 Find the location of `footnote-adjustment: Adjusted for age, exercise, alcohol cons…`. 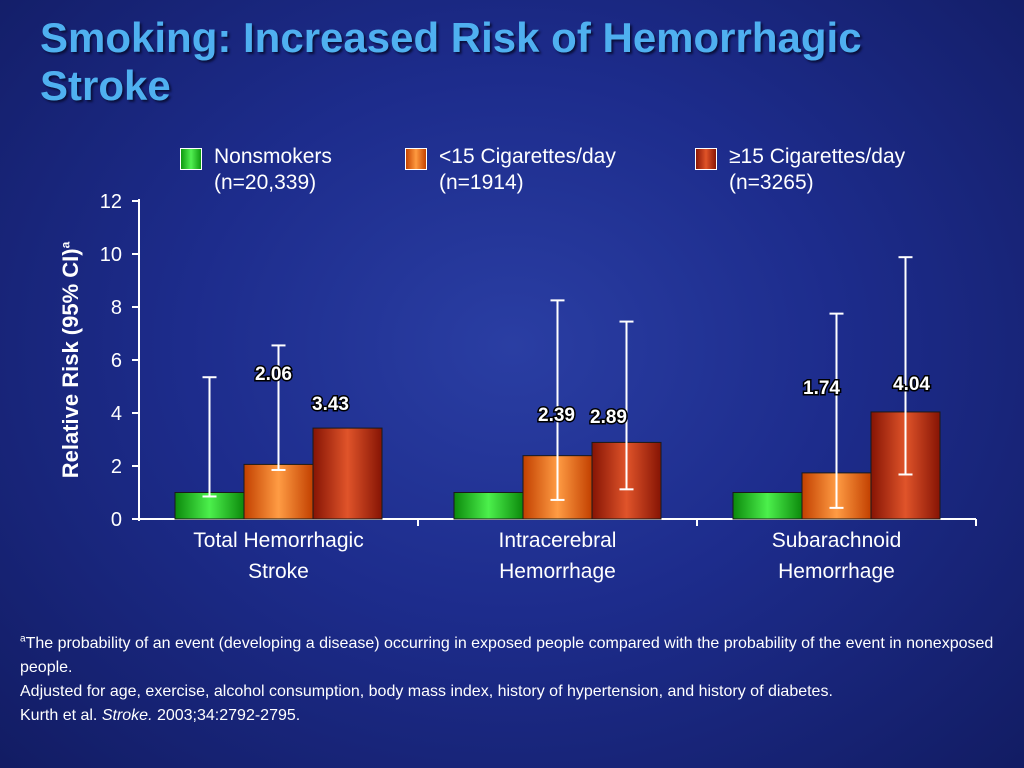

footnote-adjustment: Adjusted for age, exercise, alcohol cons… is located at coordinates (426, 691).